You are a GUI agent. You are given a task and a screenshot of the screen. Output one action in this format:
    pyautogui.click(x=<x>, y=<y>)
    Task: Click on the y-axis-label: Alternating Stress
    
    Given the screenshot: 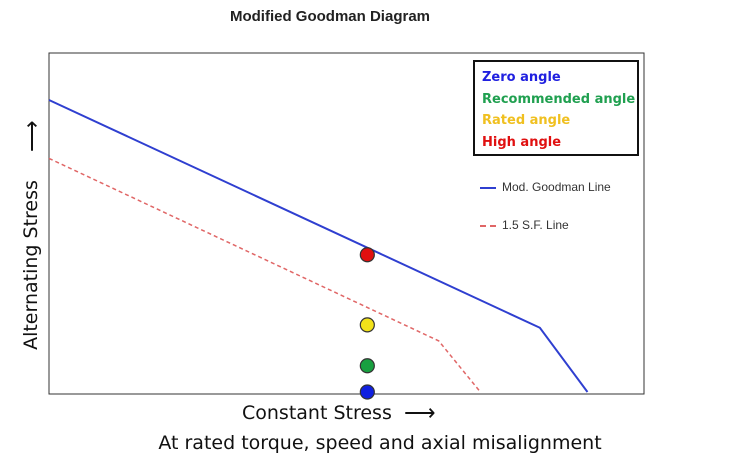 What is the action you would take?
    pyautogui.click(x=31, y=265)
    